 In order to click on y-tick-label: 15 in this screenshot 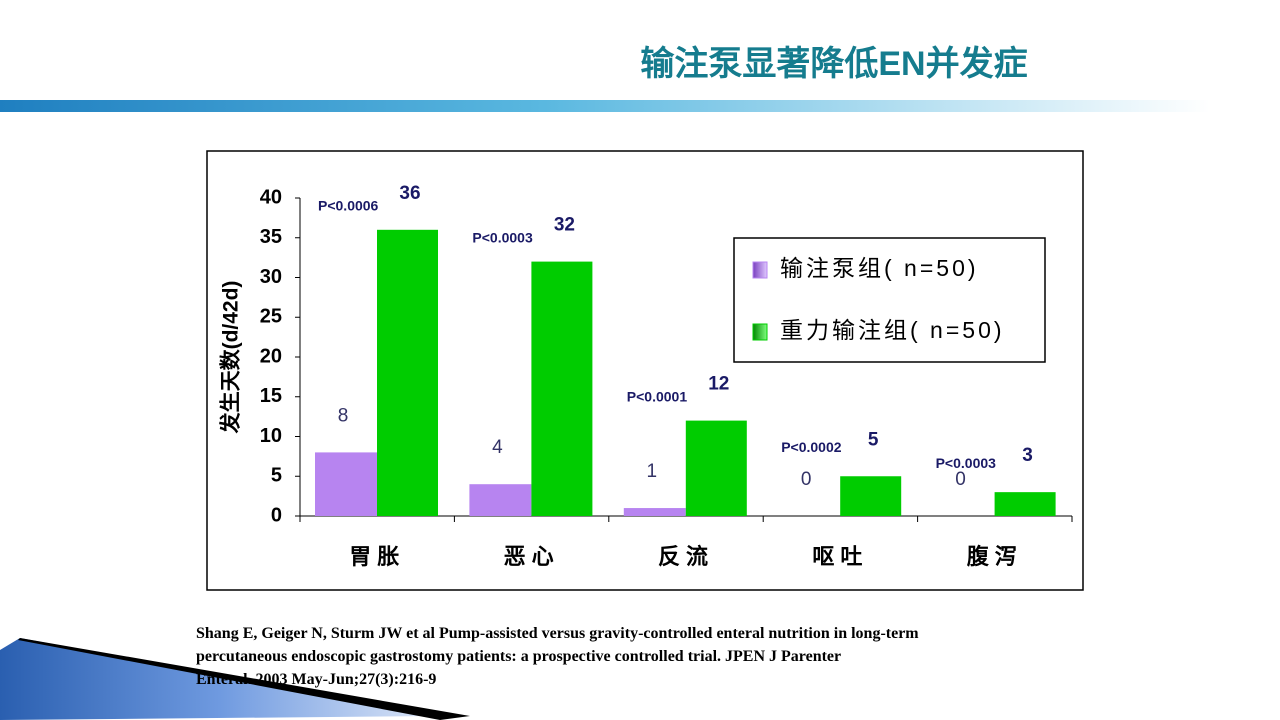, I will do `click(271, 396)`.